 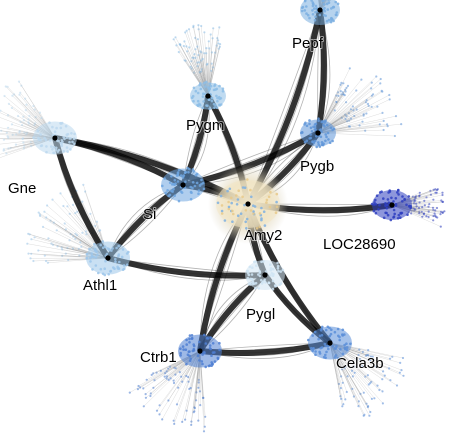 I want to click on node-dot-amy2, so click(x=248, y=204).